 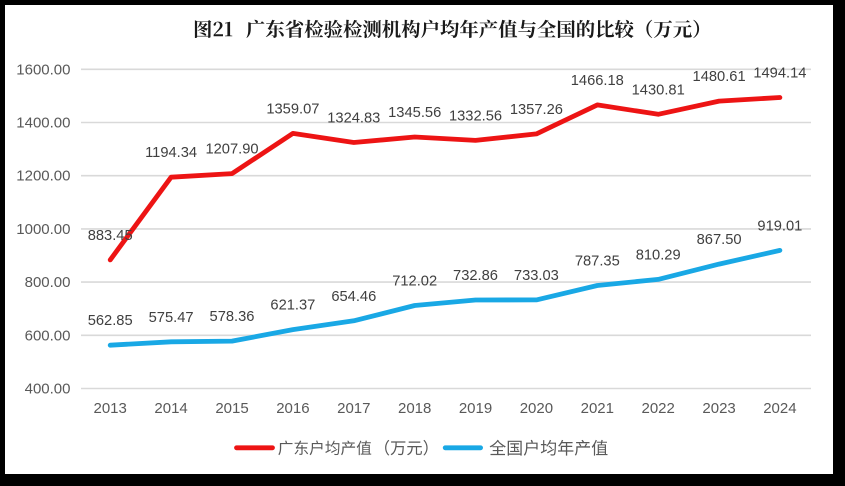 I want to click on svg-text: 2019, so click(x=475, y=408).